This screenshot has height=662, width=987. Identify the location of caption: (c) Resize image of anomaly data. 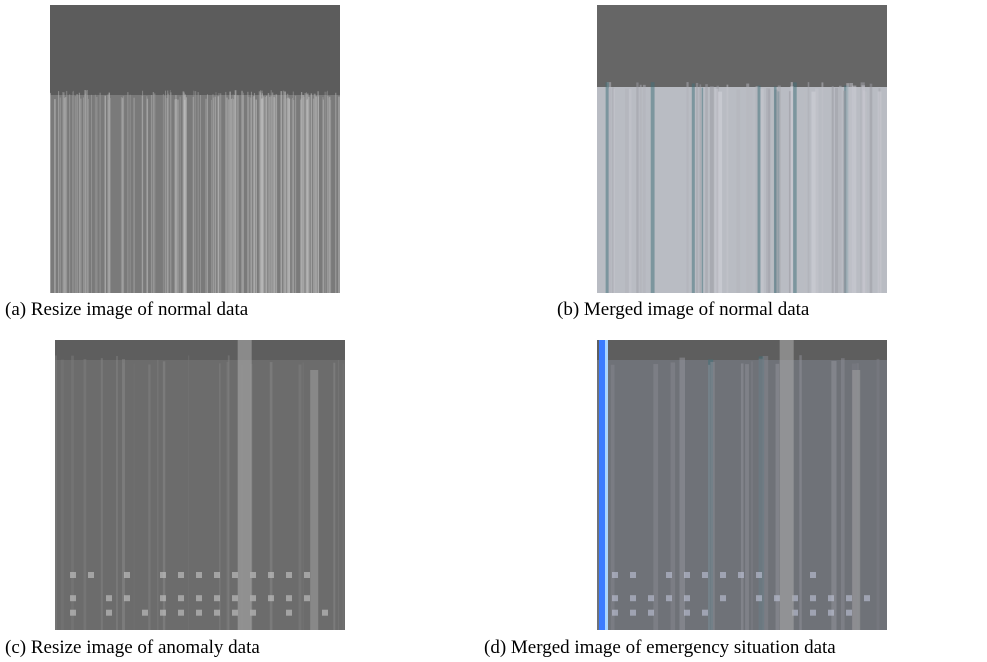
(132, 647).